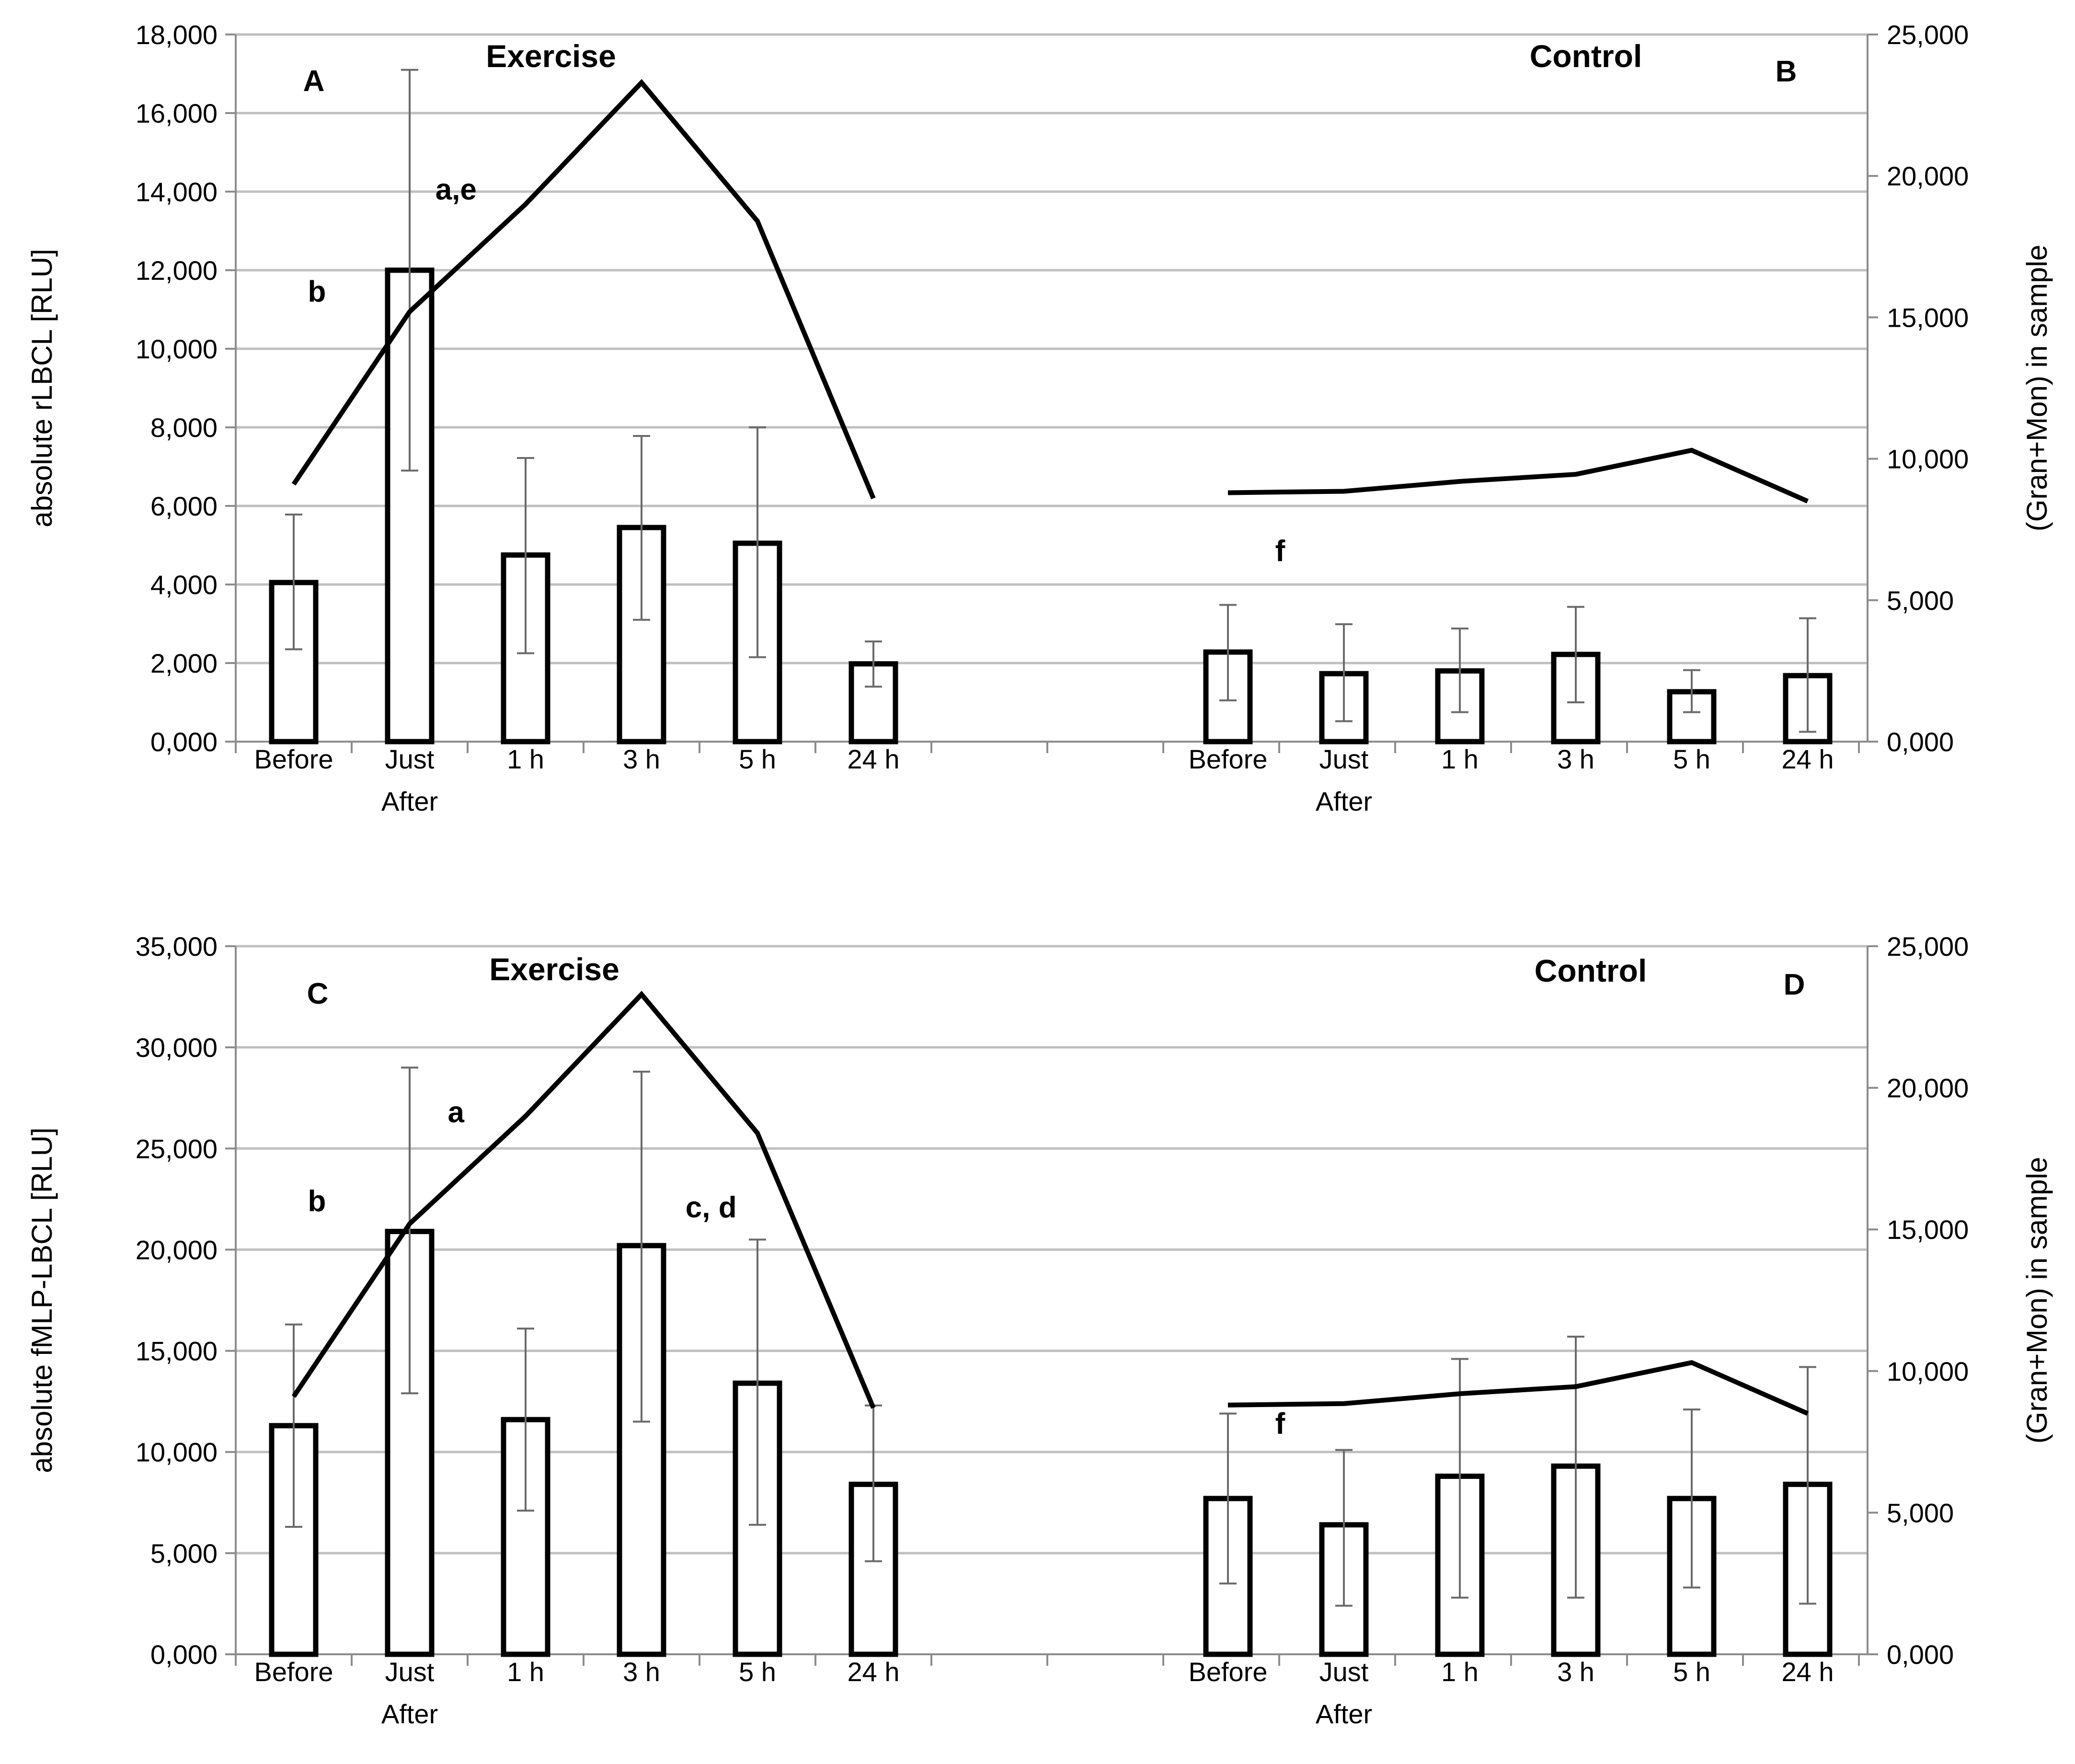 This screenshot has width=2075, height=1764. What do you see at coordinates (457, 1112) in the screenshot?
I see `annotation: a` at bounding box center [457, 1112].